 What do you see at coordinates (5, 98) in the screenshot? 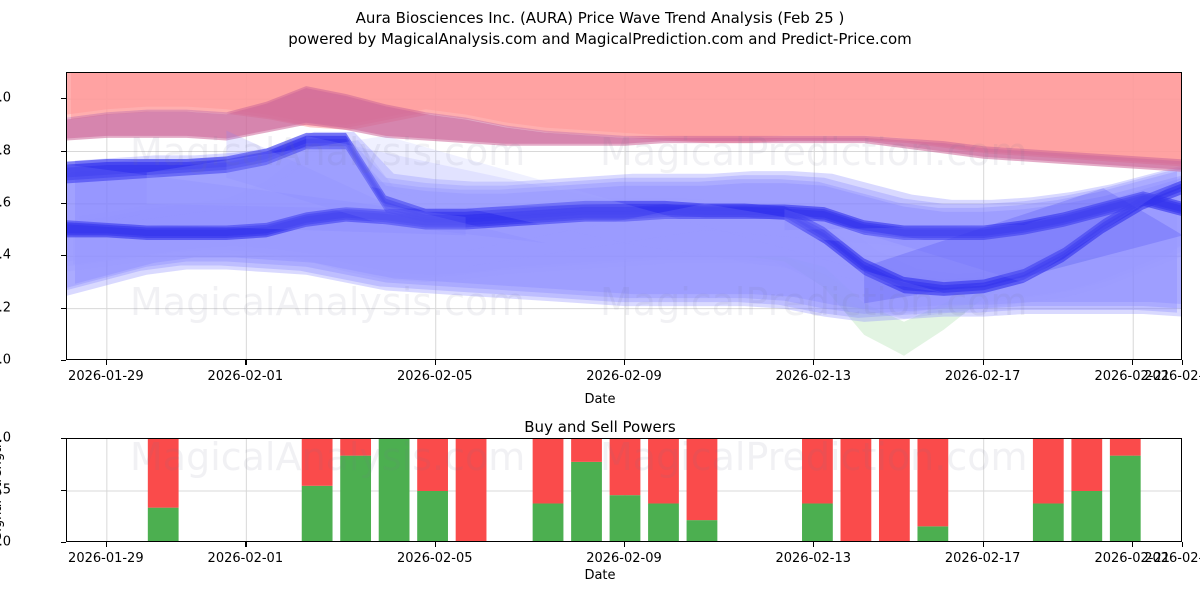
I see `price-y-tick-label: 6.0` at bounding box center [5, 98].